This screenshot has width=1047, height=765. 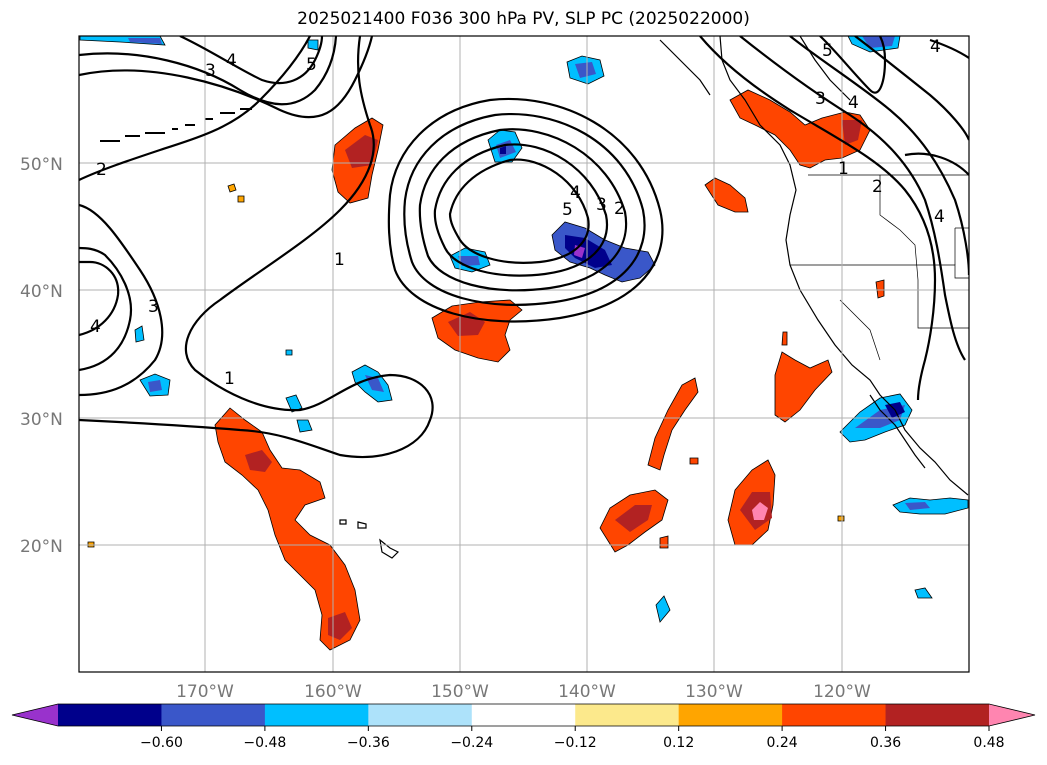 What do you see at coordinates (803, 387) in the screenshot?
I see `pv-anomaly-baja` at bounding box center [803, 387].